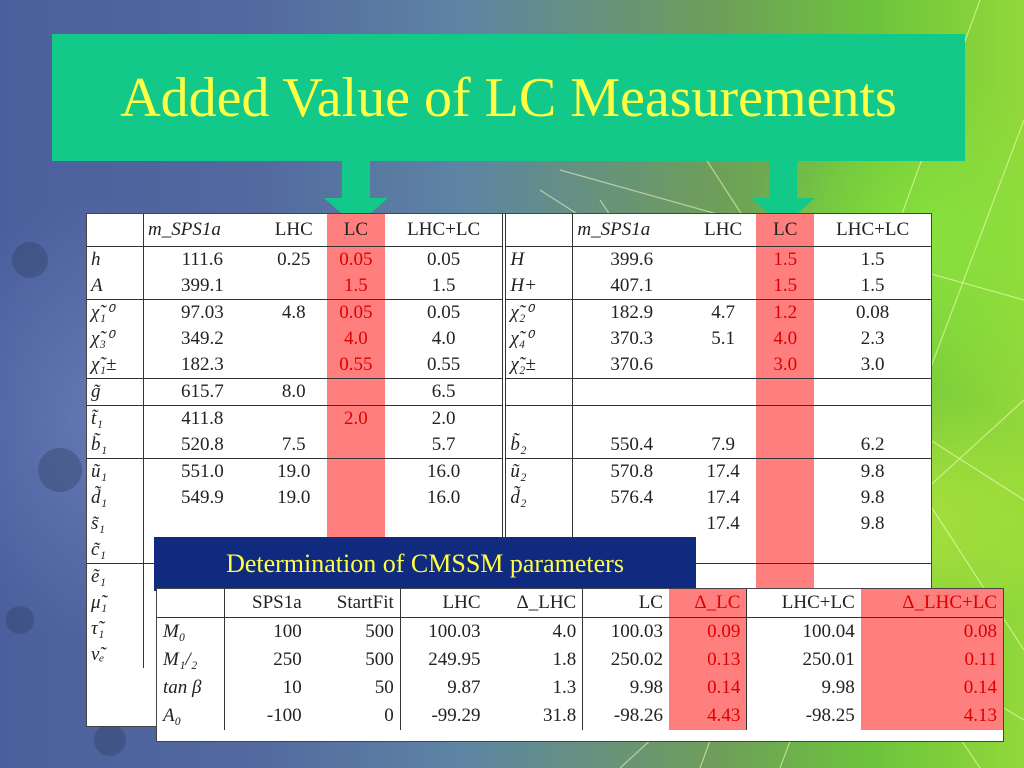 The height and width of the screenshot is (768, 1024). I want to click on particle-label: χ̃₁⁰, so click(115, 312).